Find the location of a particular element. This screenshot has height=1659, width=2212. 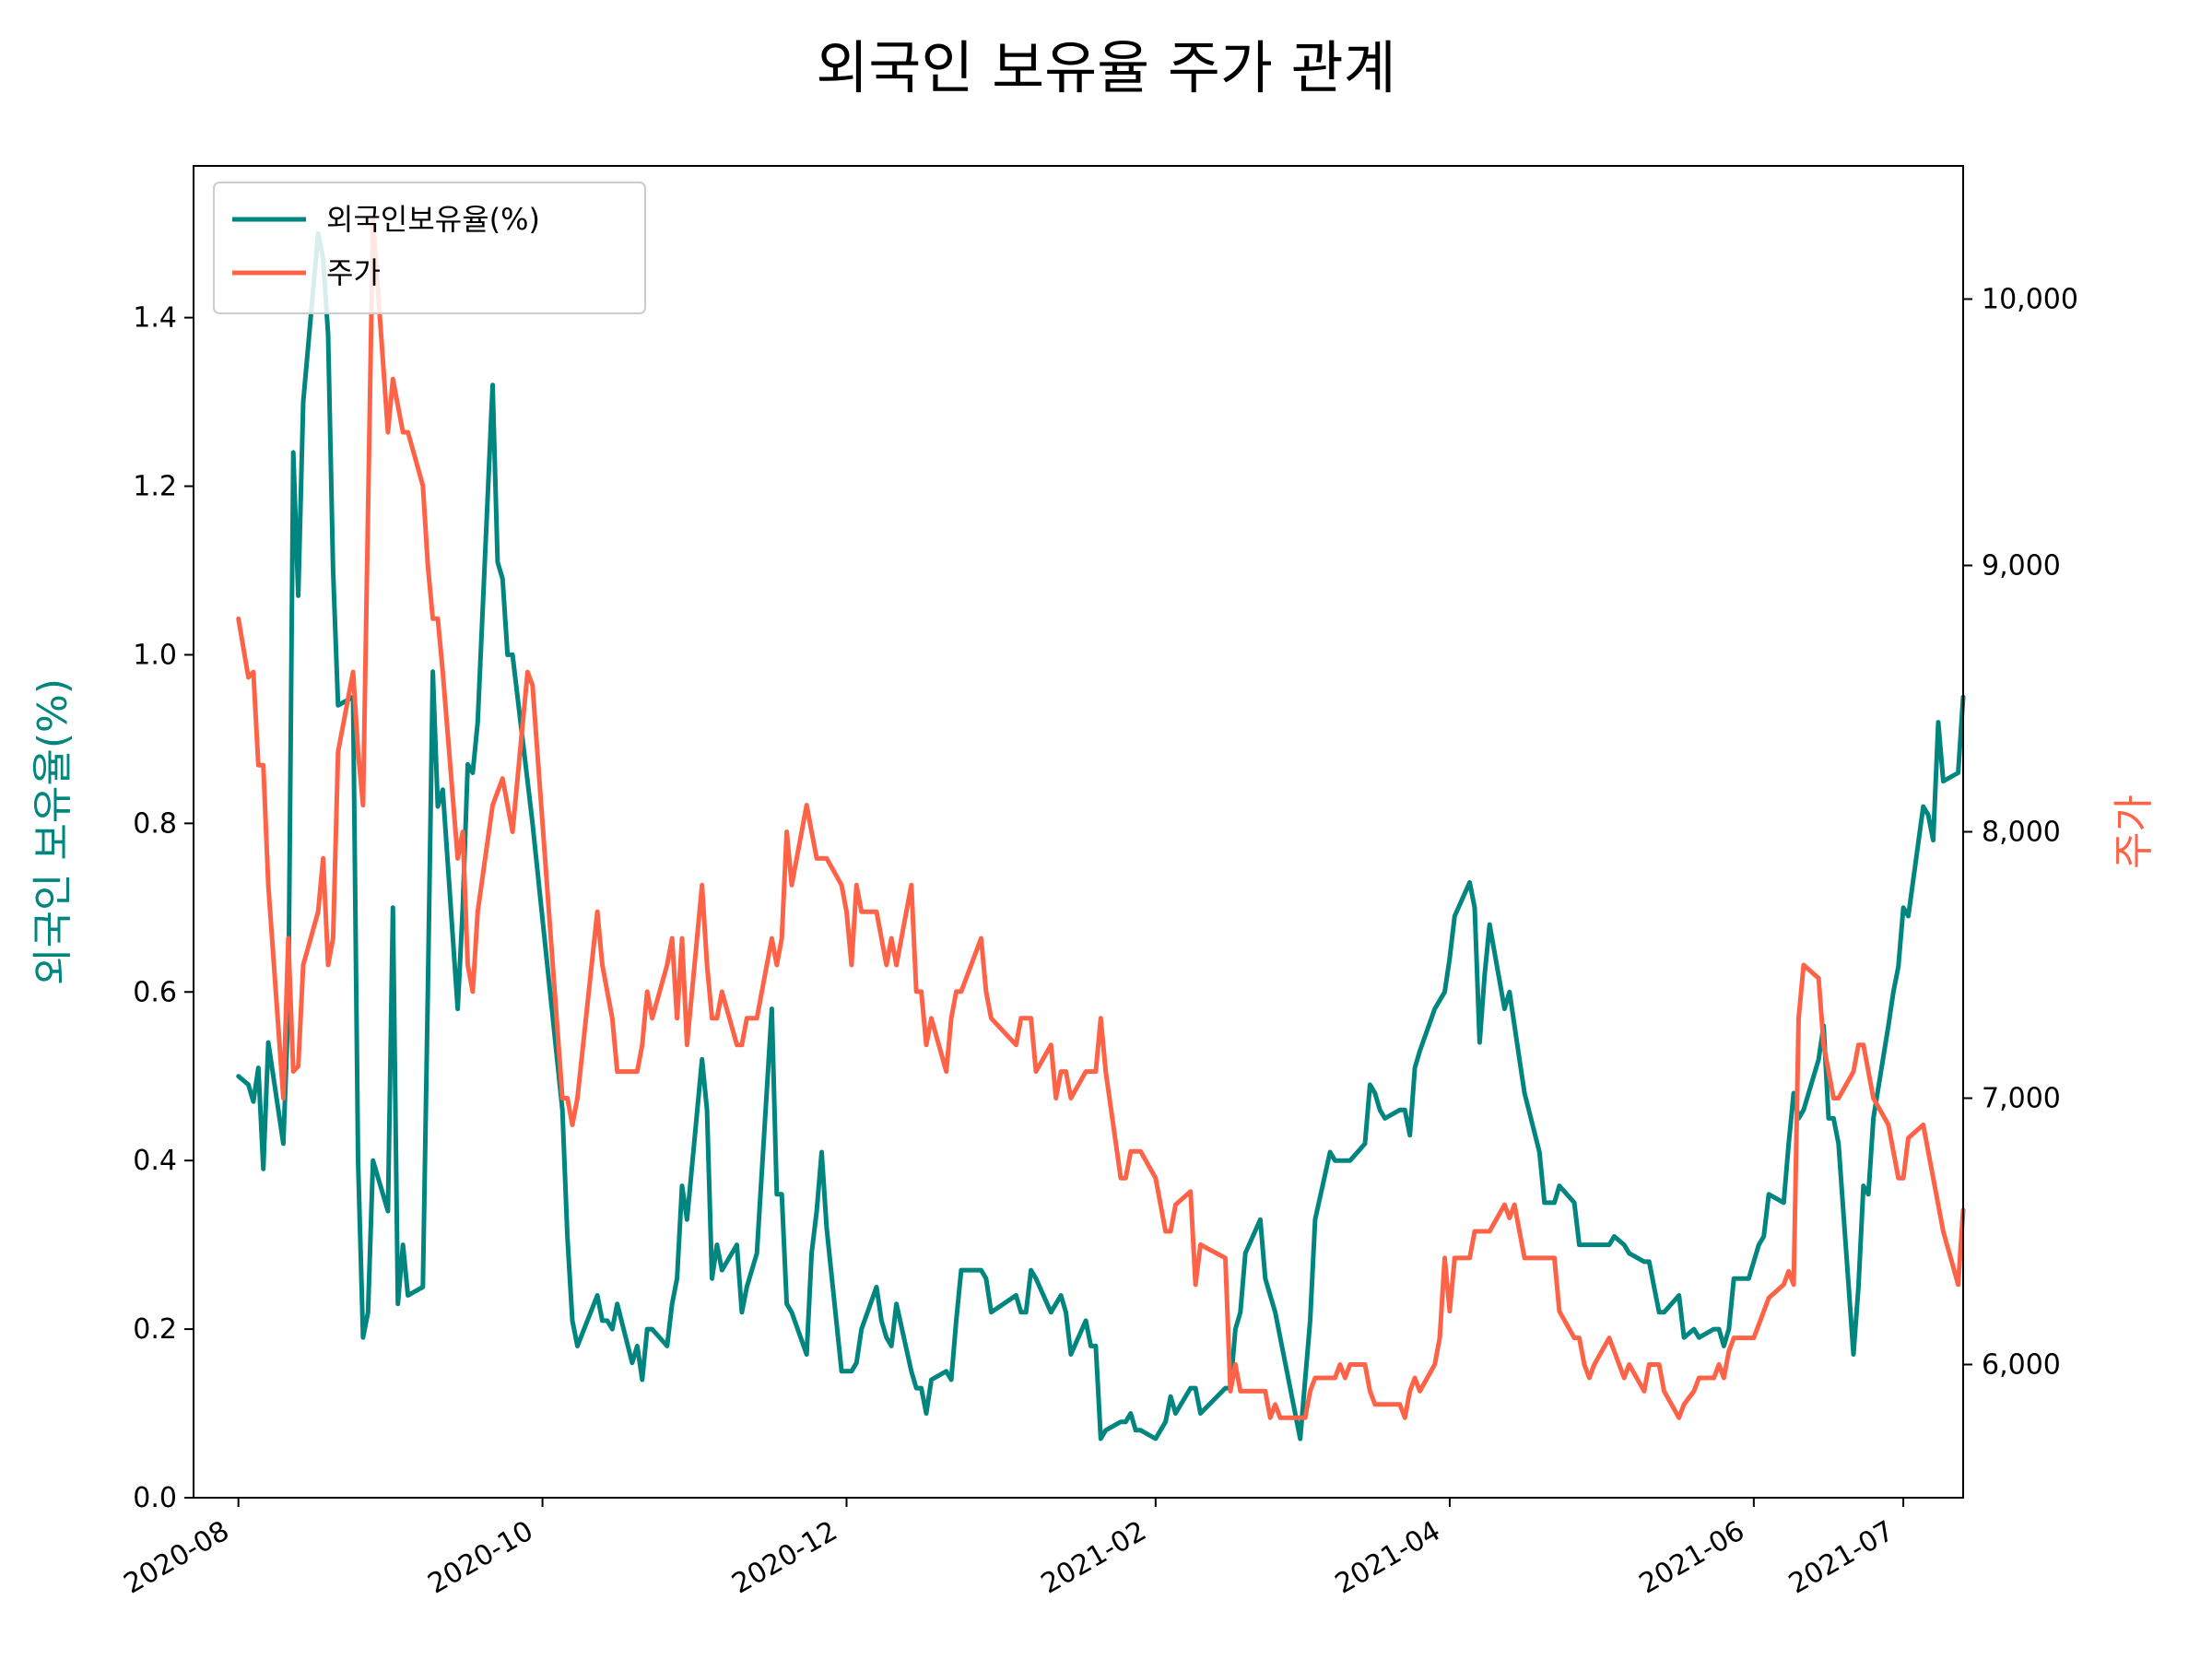

legend-label-1: 외국인보유율(%) is located at coordinates (433, 219).